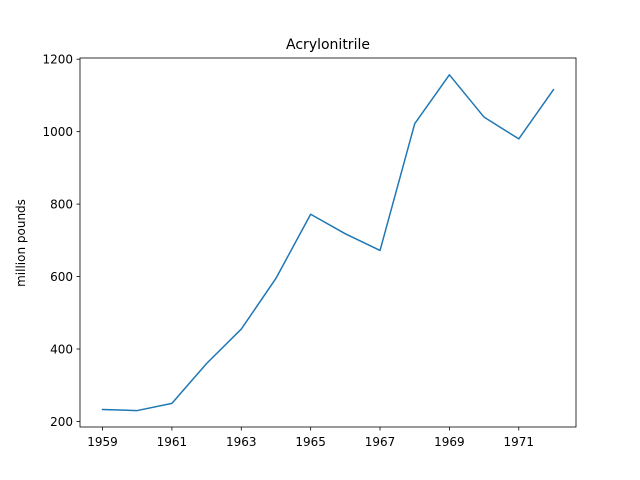  I want to click on x-tick-label: 1969, so click(449, 442).